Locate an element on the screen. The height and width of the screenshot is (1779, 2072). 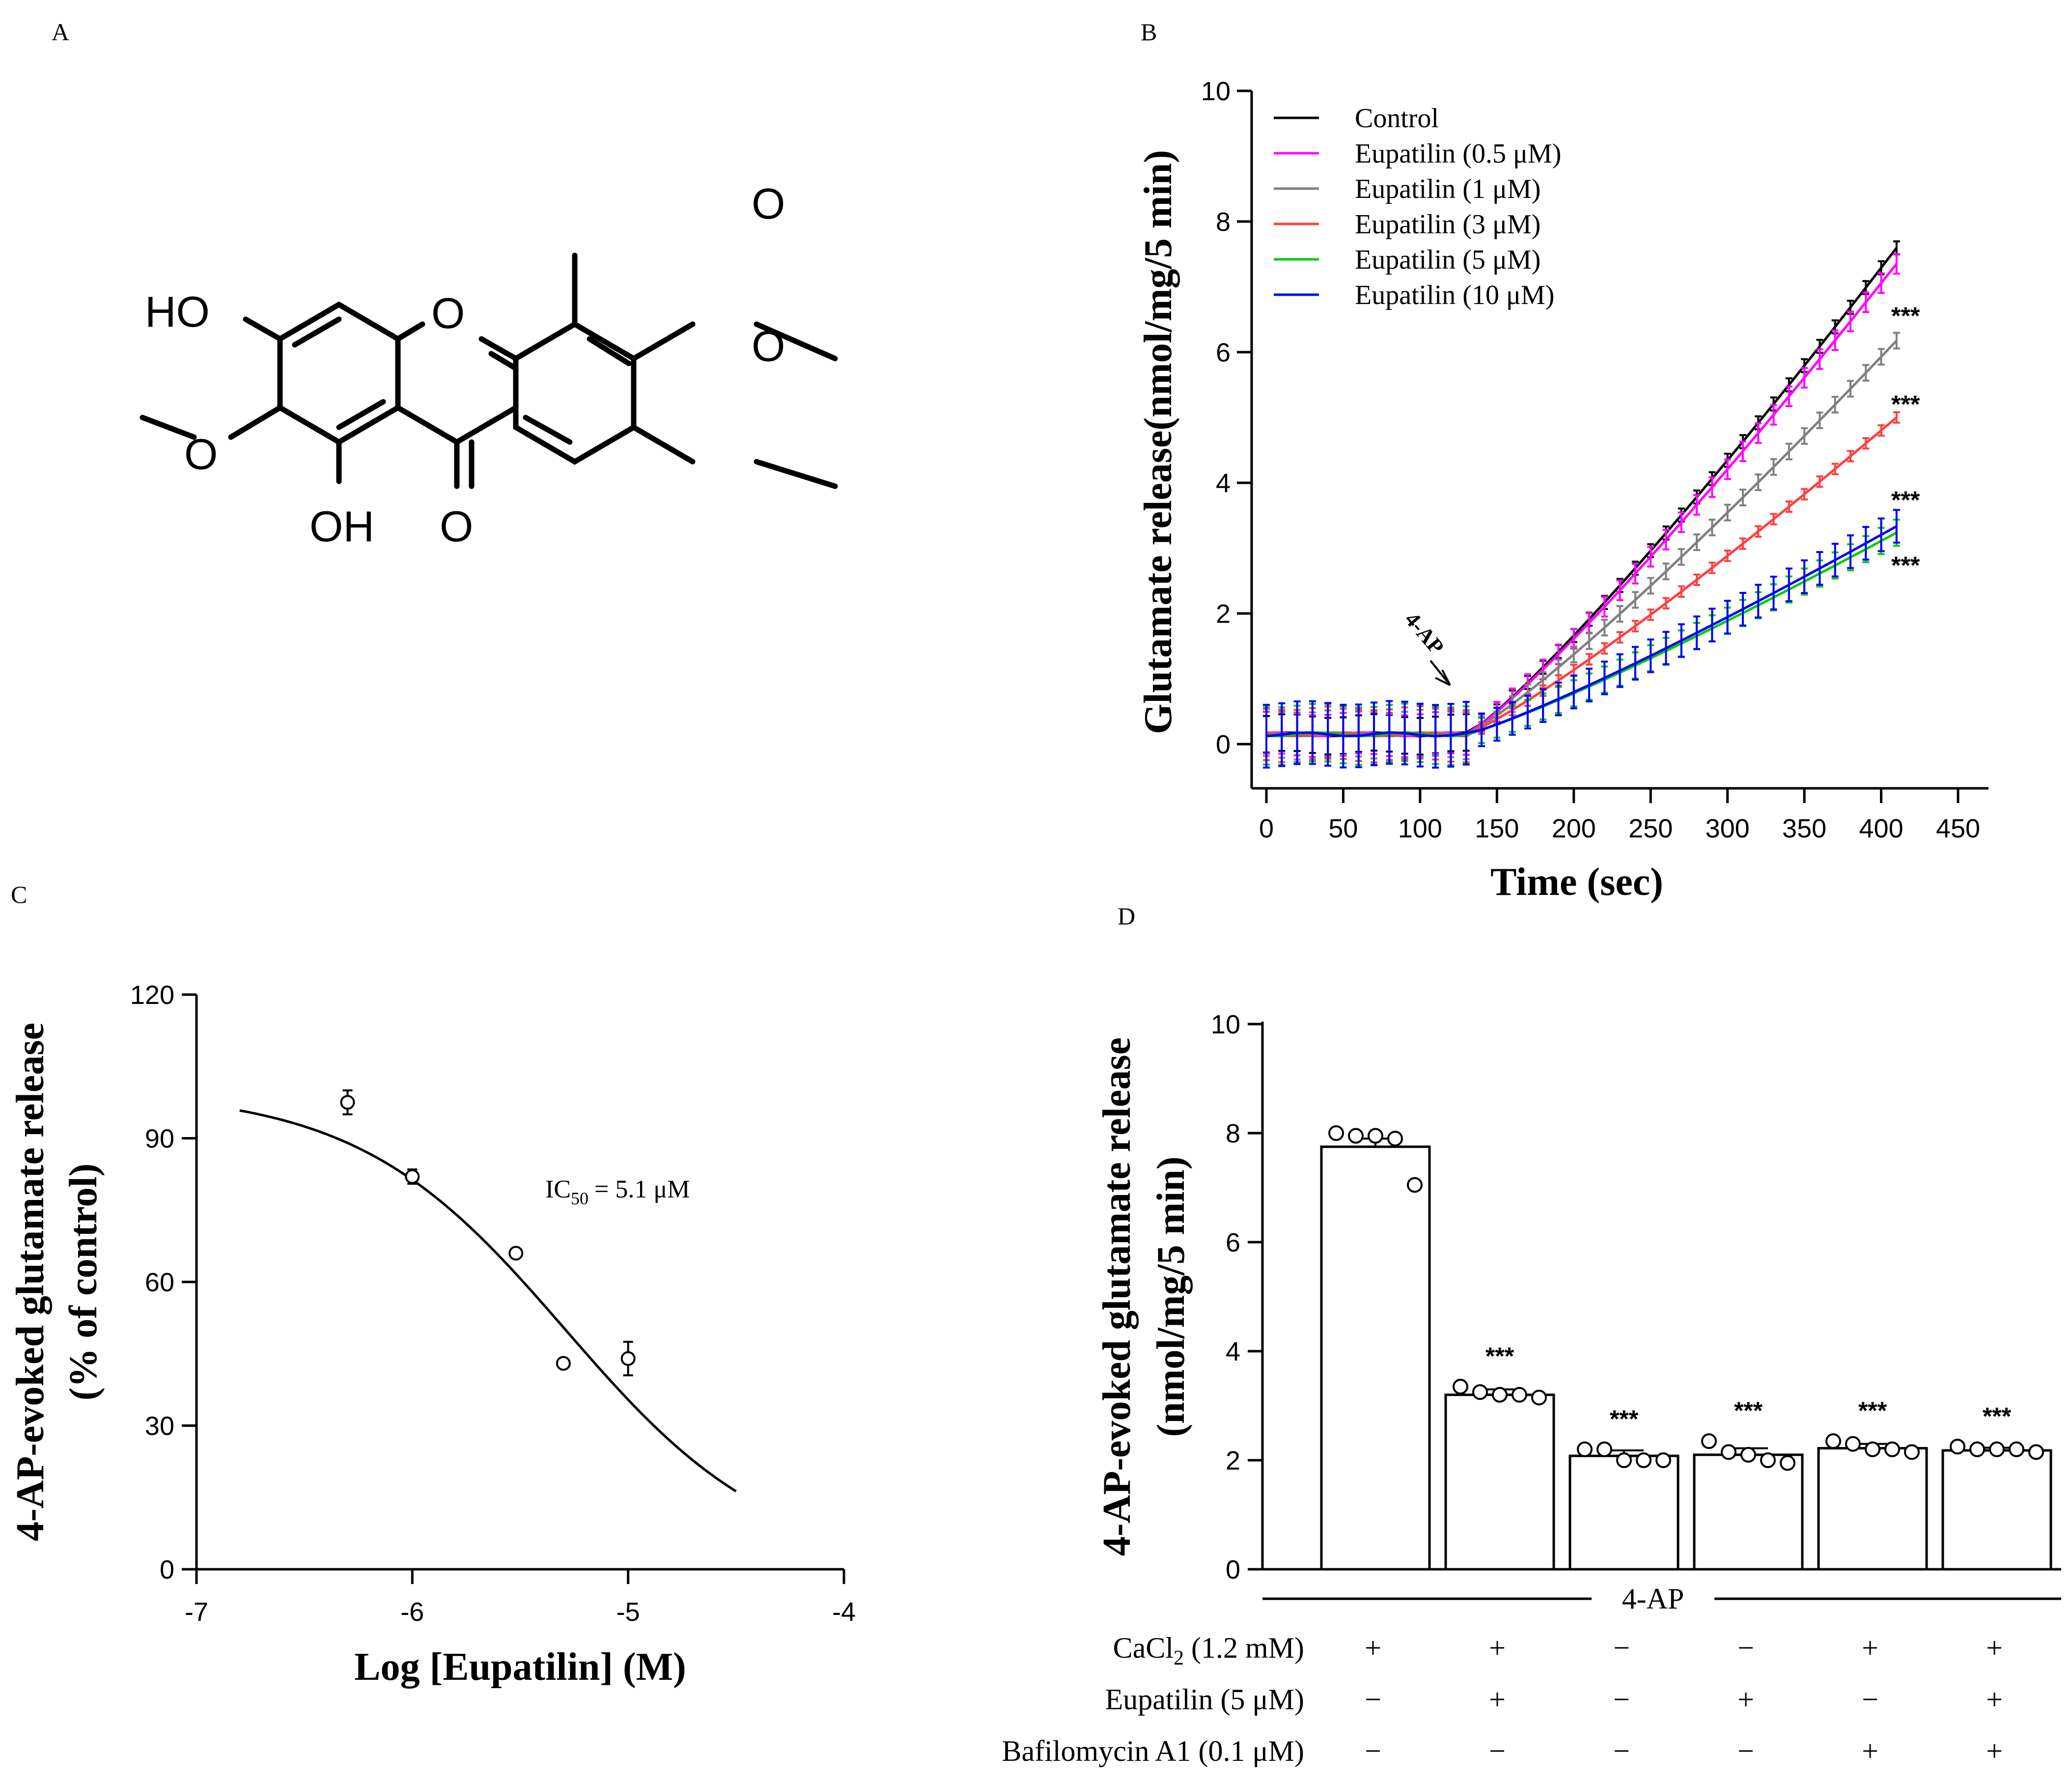
d-bar-stars-2: *** is located at coordinates (1624, 1419).